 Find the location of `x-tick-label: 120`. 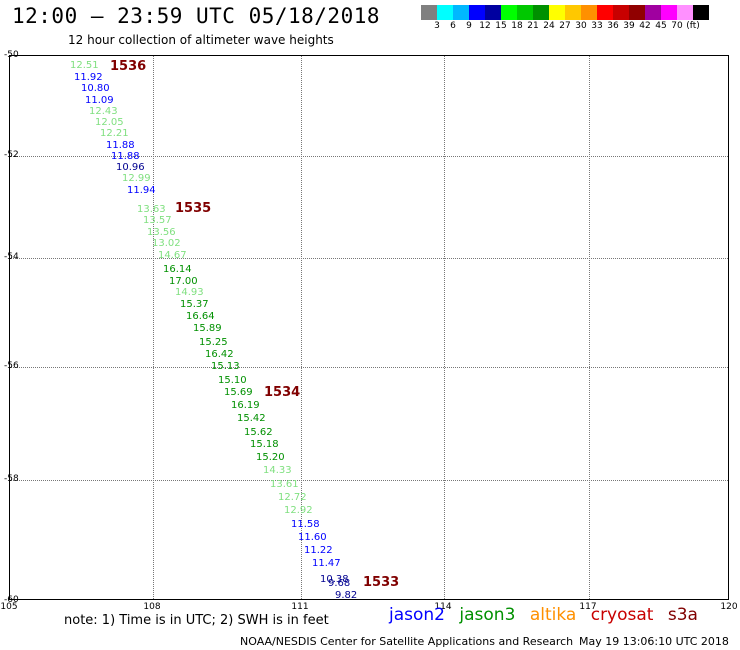

x-tick-label: 120 is located at coordinates (729, 607).